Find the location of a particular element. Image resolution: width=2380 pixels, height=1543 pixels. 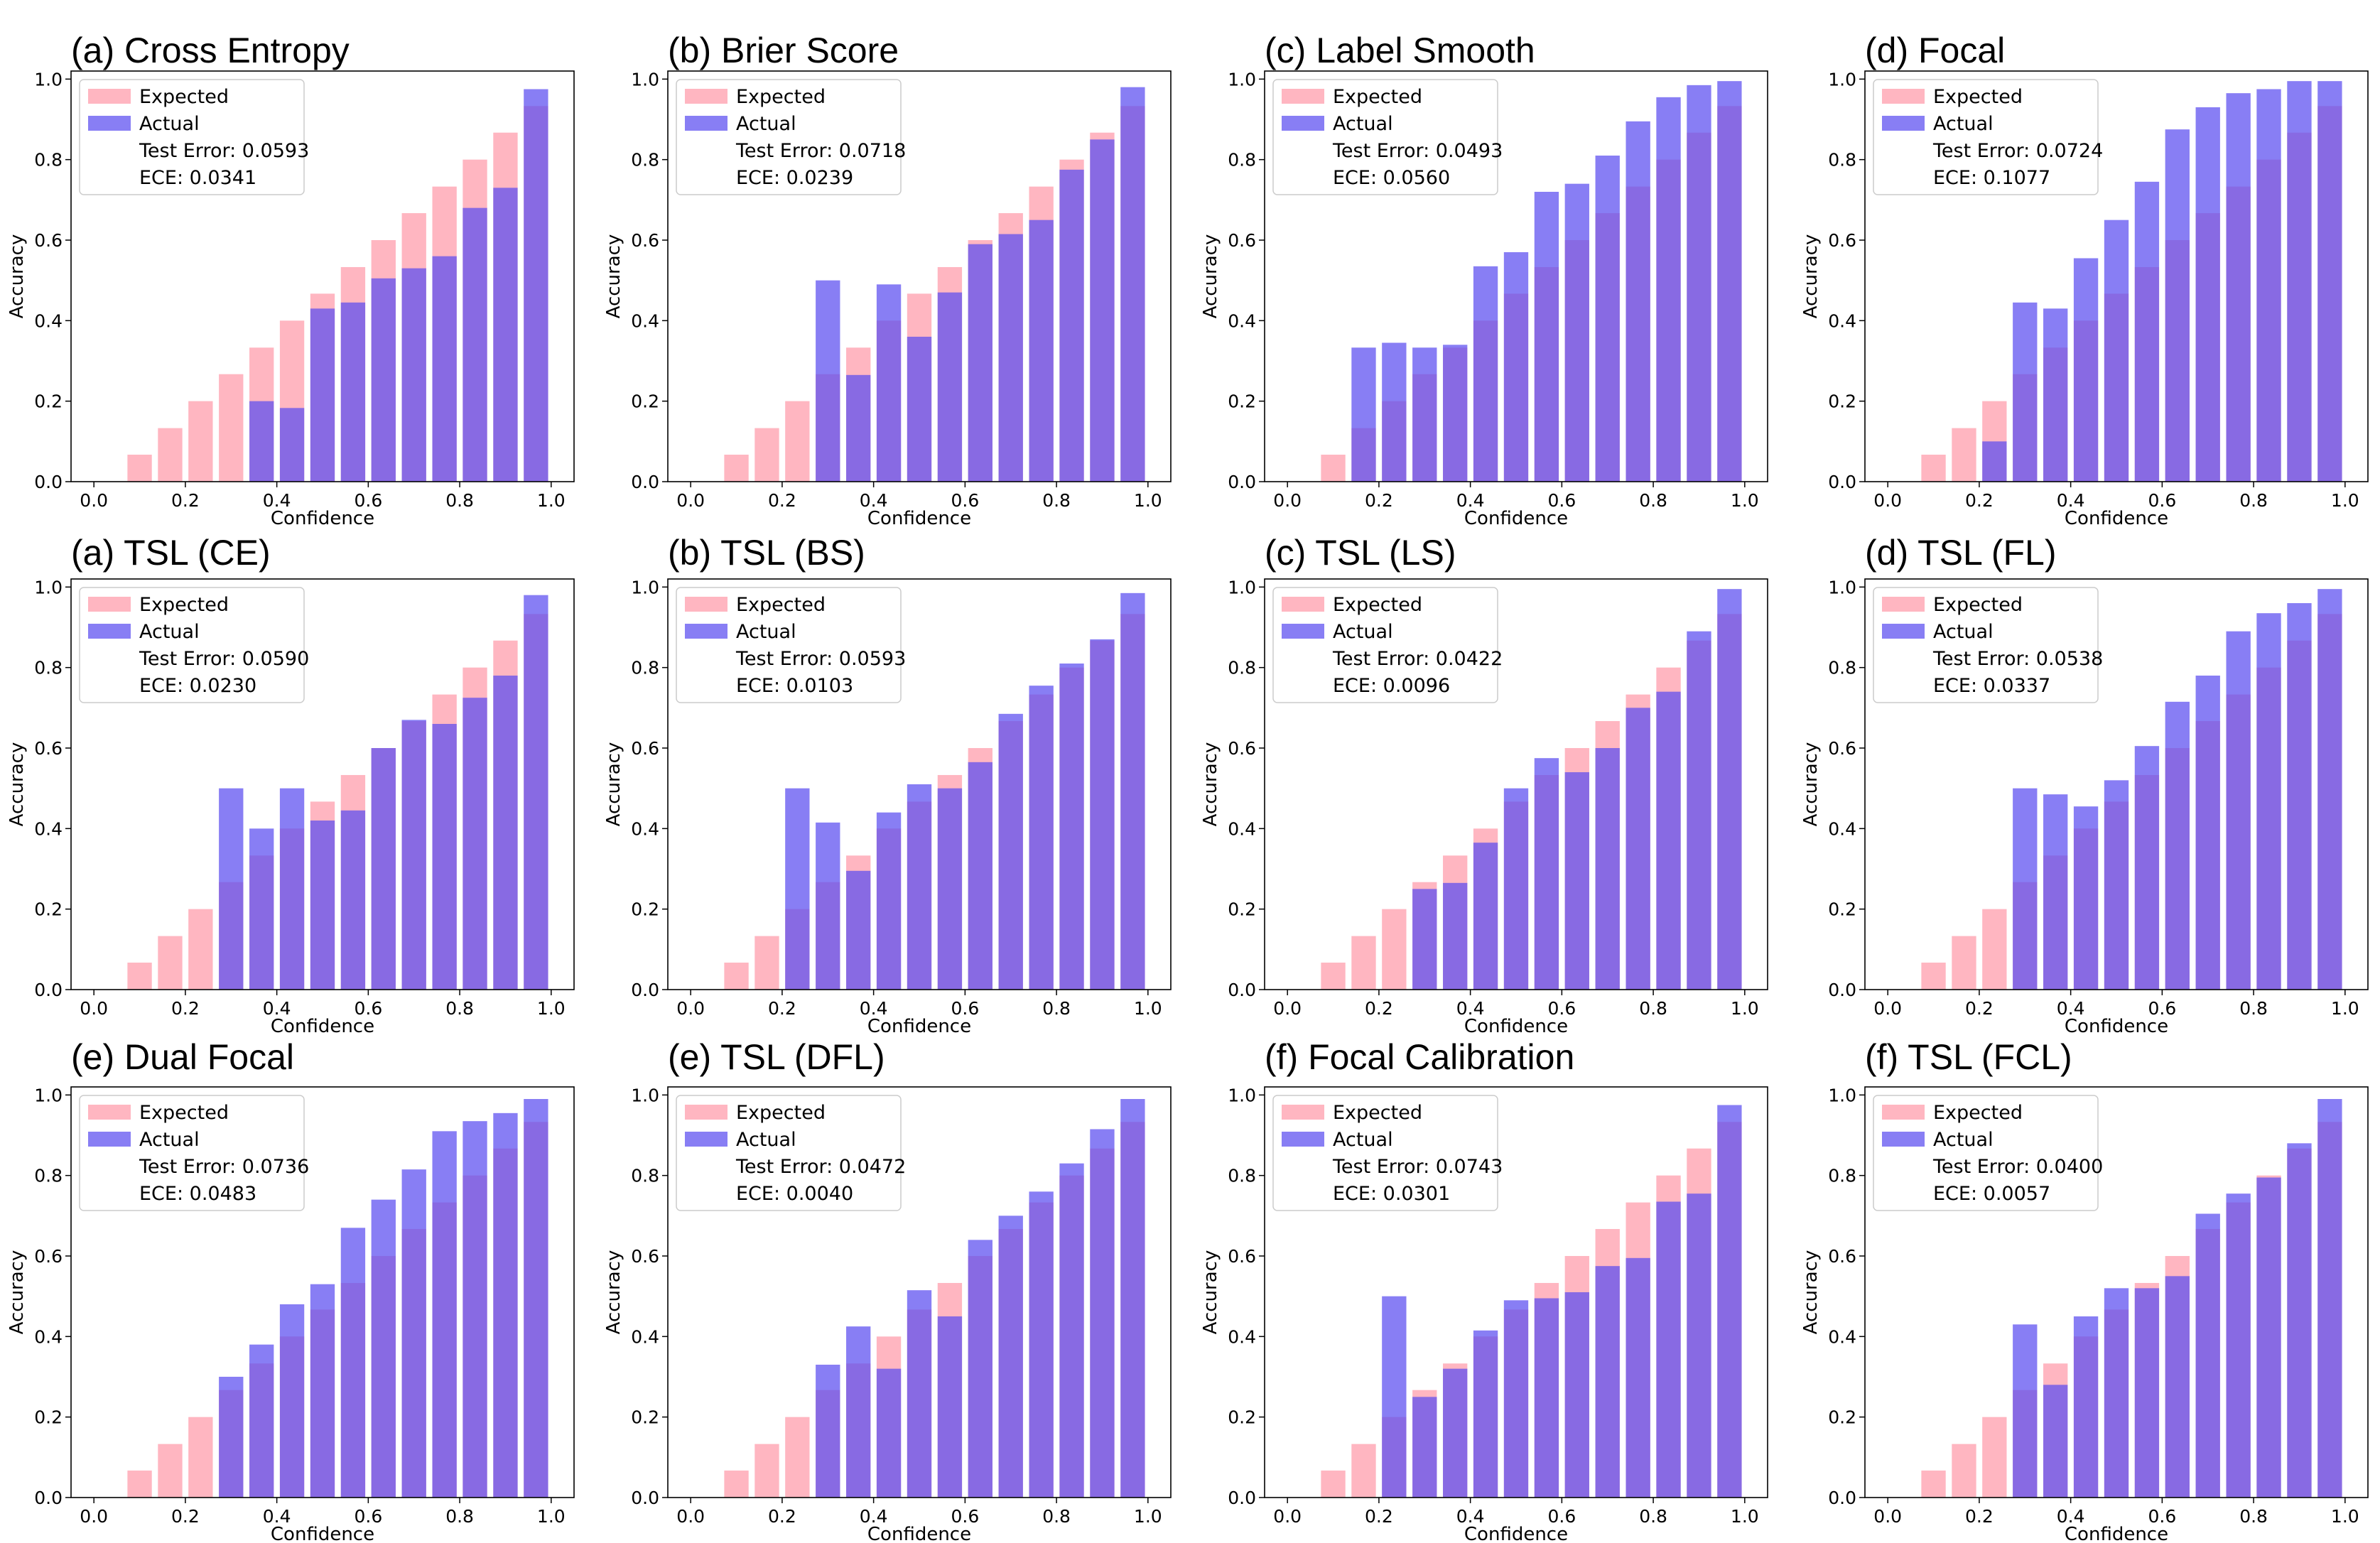

subplot-title: (a) Cross Entropy is located at coordinates (210, 50).